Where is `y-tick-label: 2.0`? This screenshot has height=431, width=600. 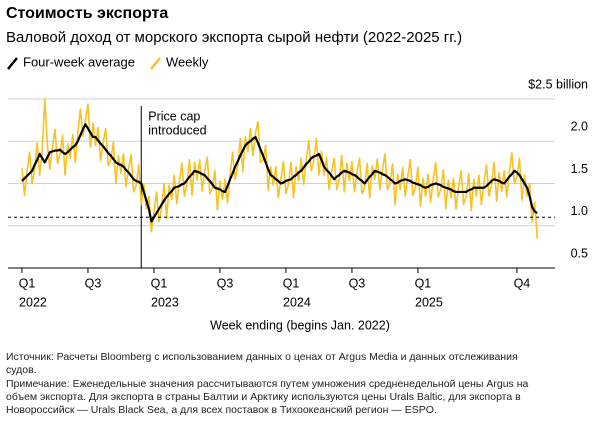
y-tick-label: 2.0 is located at coordinates (579, 127).